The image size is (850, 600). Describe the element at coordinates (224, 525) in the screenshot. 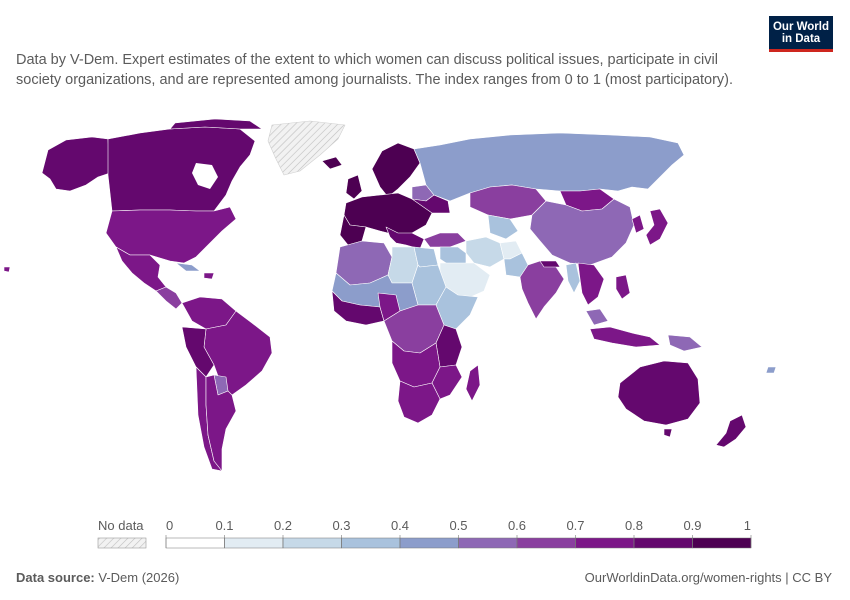

I see `legend-tick-label: 0.1` at that location.